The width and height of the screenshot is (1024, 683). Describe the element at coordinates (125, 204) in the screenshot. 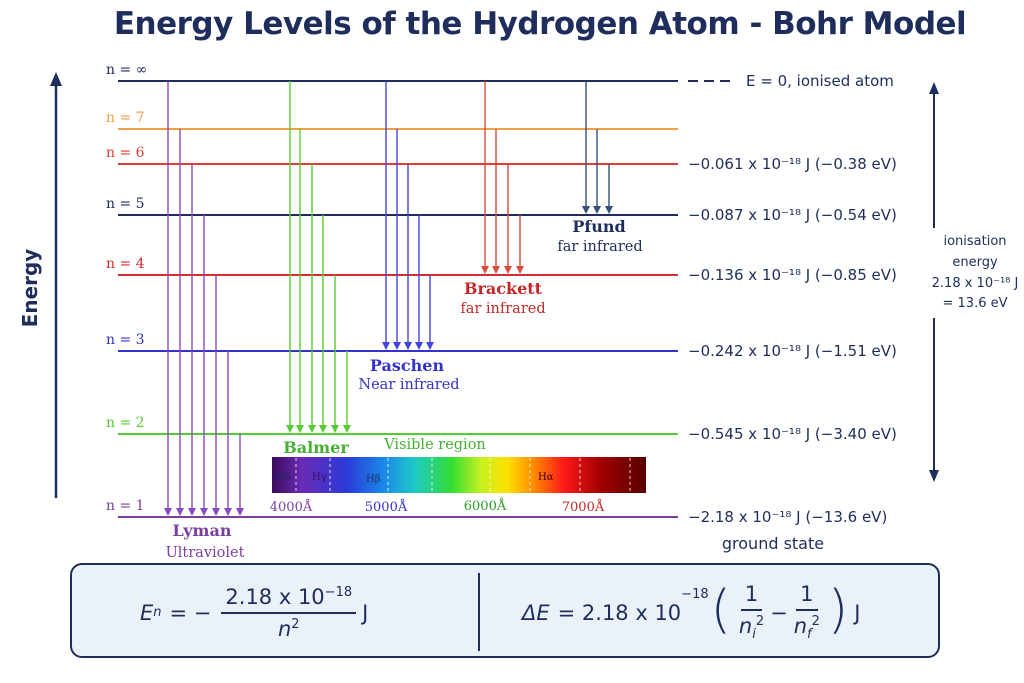

I see `level-label-n-5: n = 5` at that location.